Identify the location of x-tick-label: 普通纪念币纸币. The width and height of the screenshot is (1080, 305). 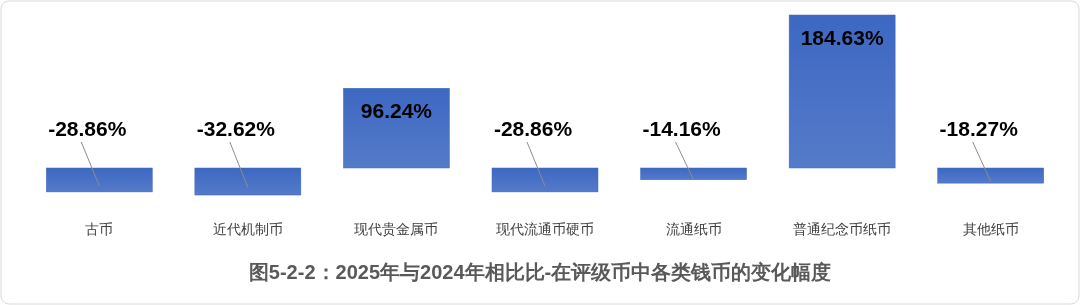
(842, 229).